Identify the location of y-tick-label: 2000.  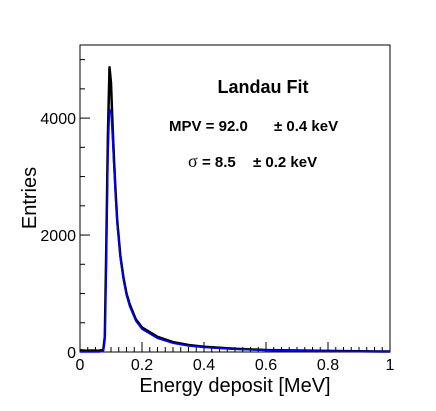
(58, 236).